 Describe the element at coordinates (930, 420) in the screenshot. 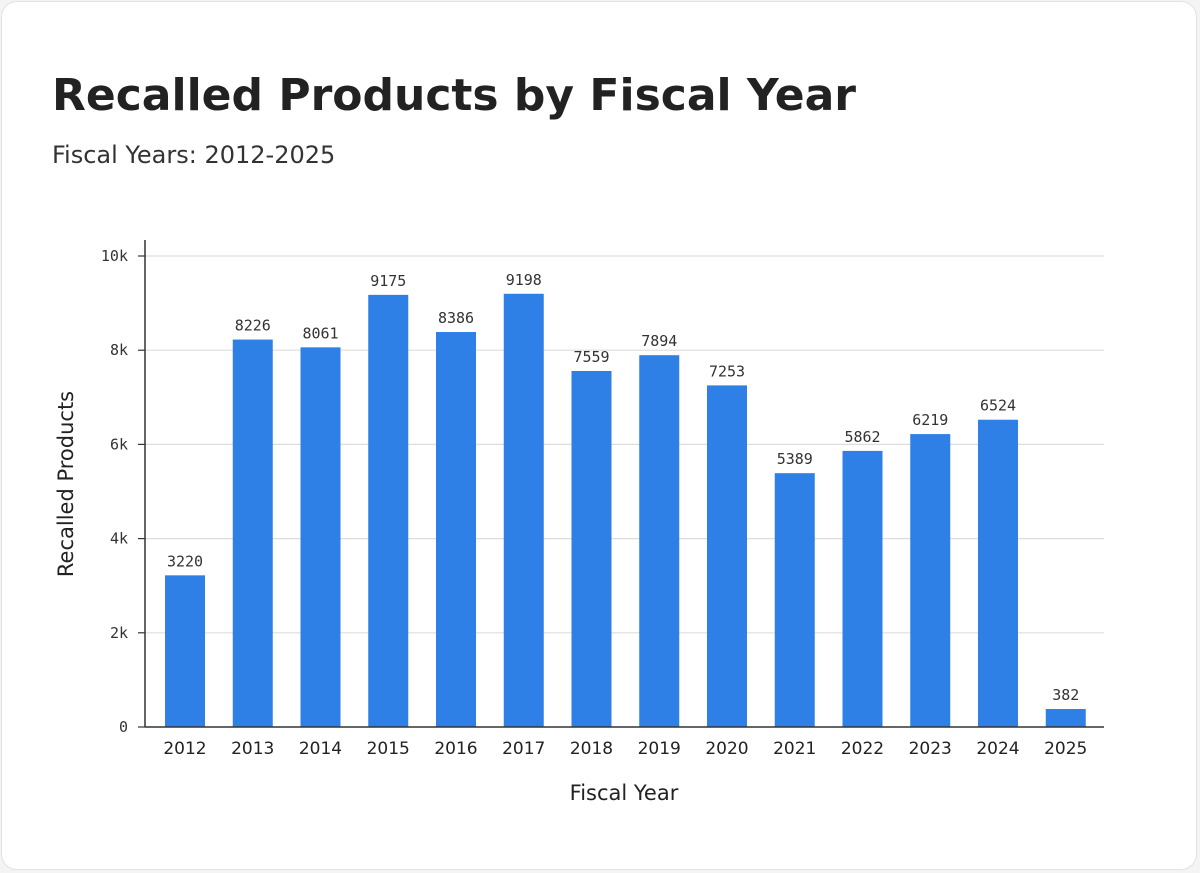

I see `data-label: 6219` at that location.